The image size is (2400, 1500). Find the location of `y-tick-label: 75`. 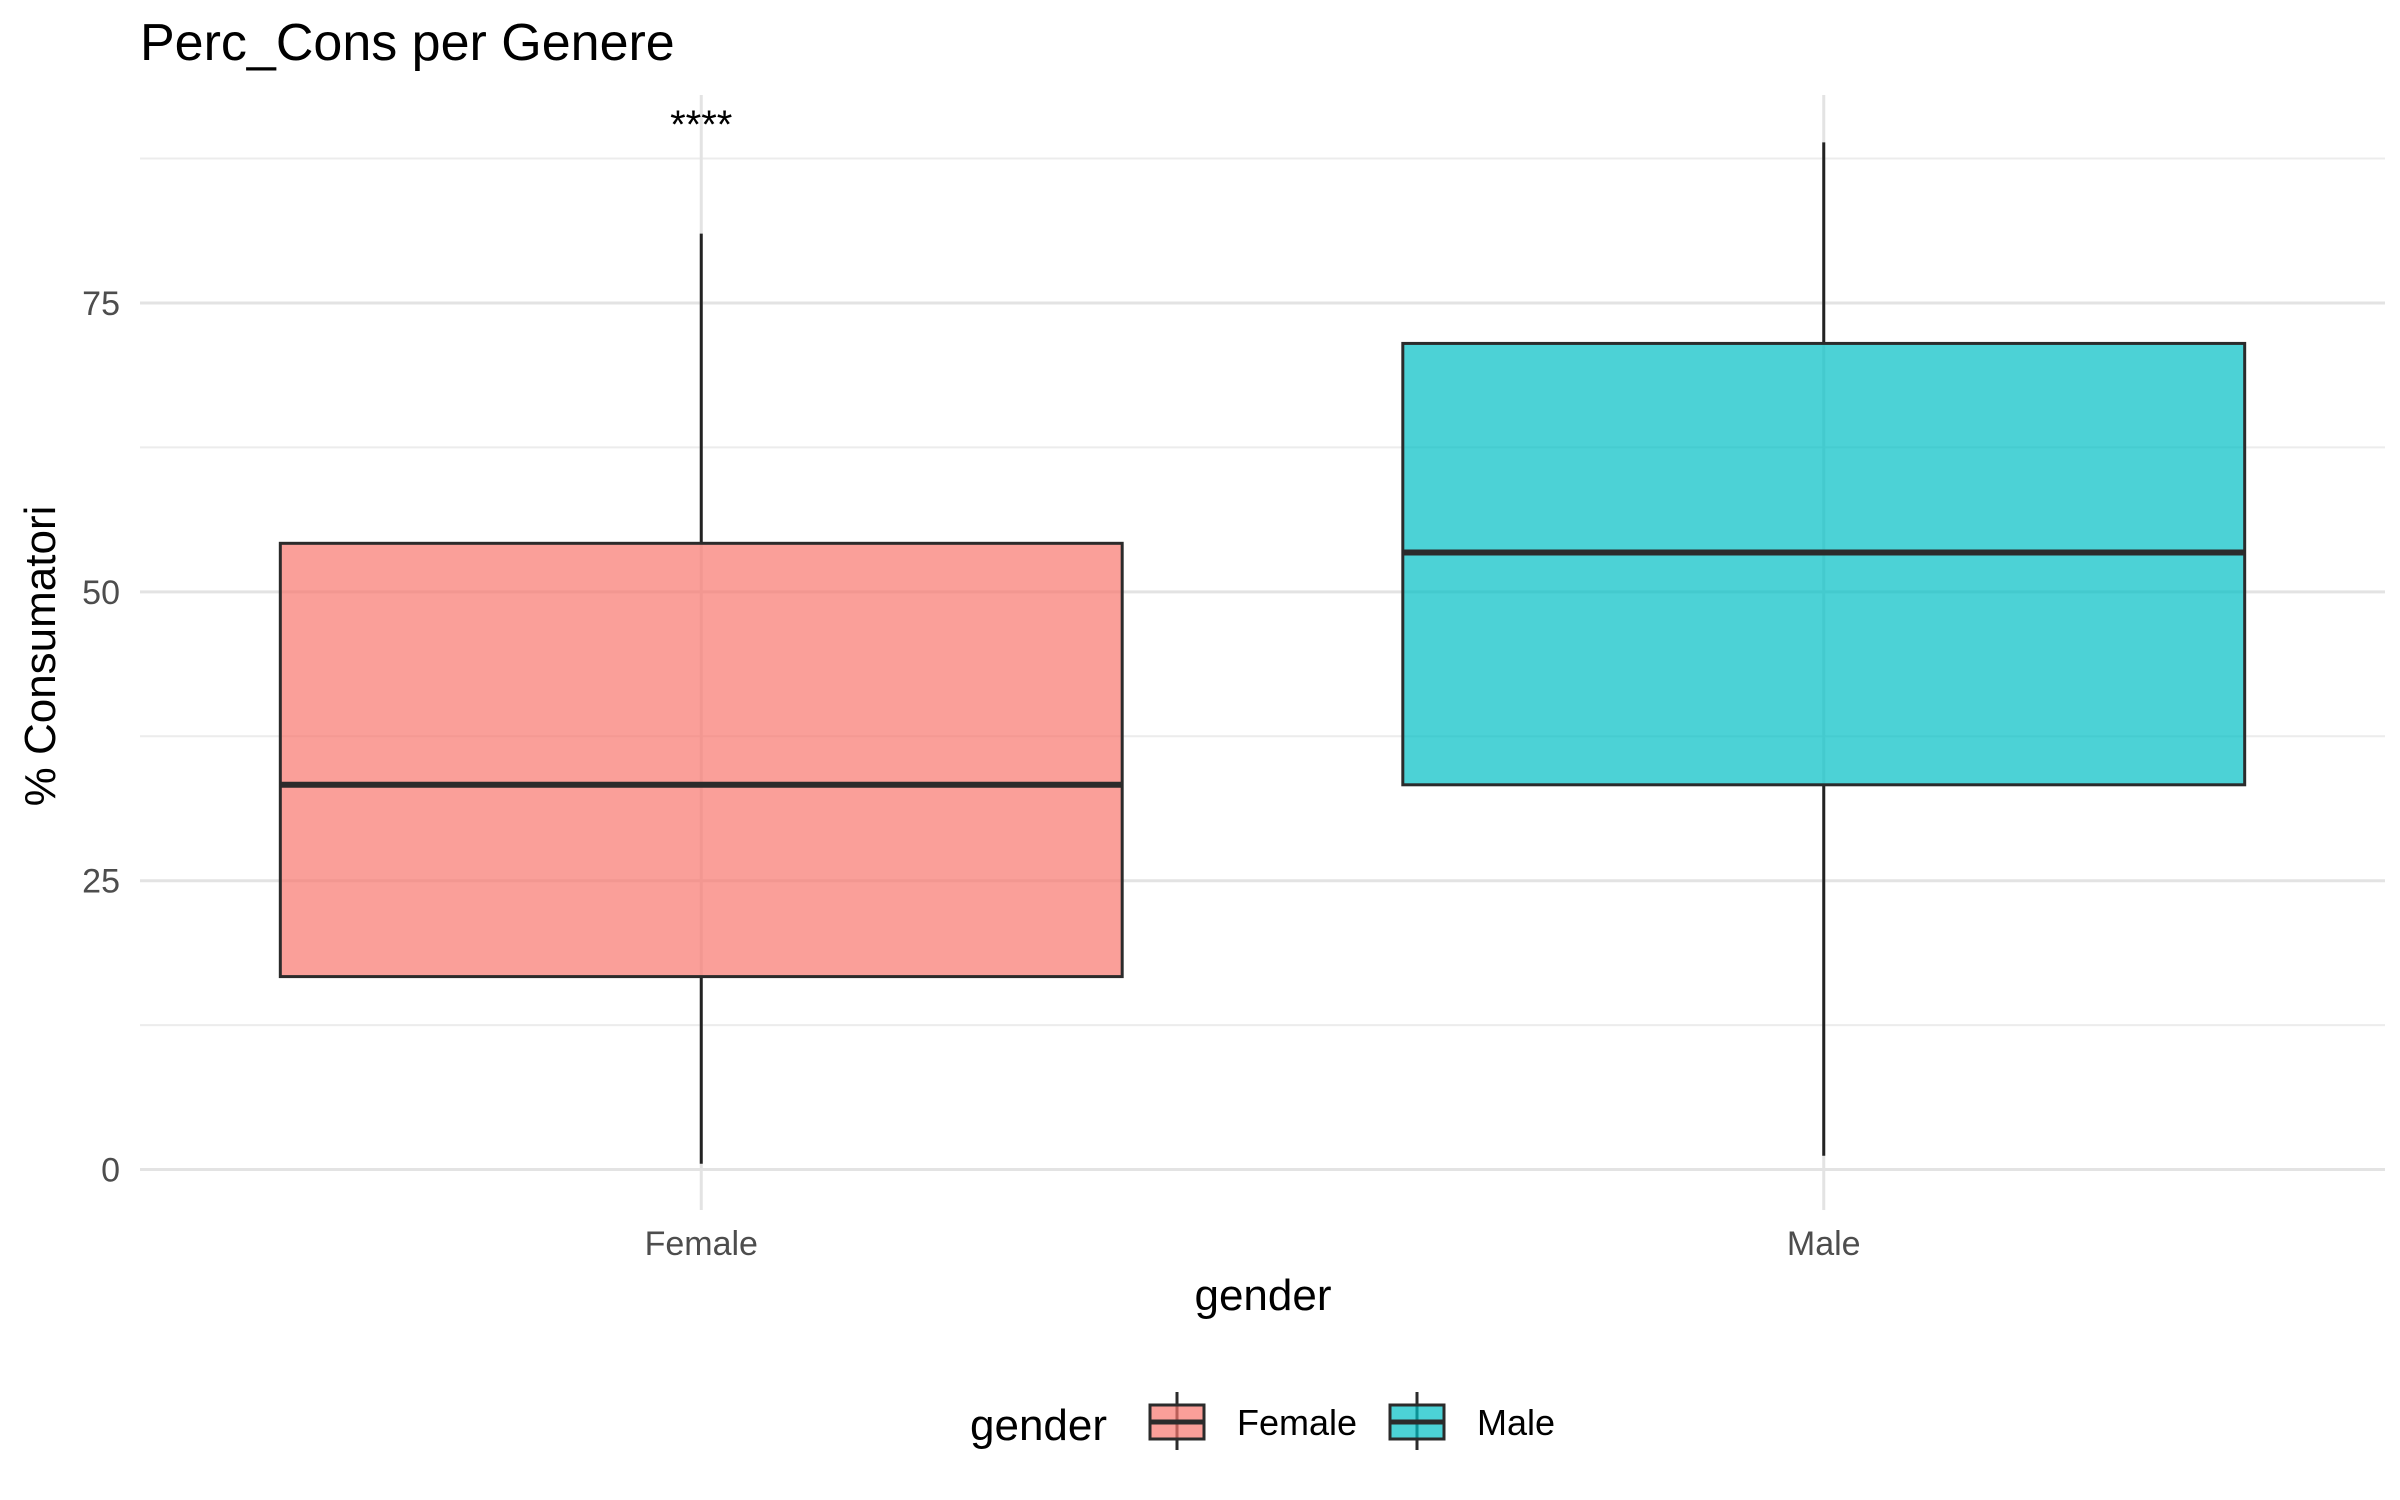

y-tick-label: 75 is located at coordinates (101, 304).